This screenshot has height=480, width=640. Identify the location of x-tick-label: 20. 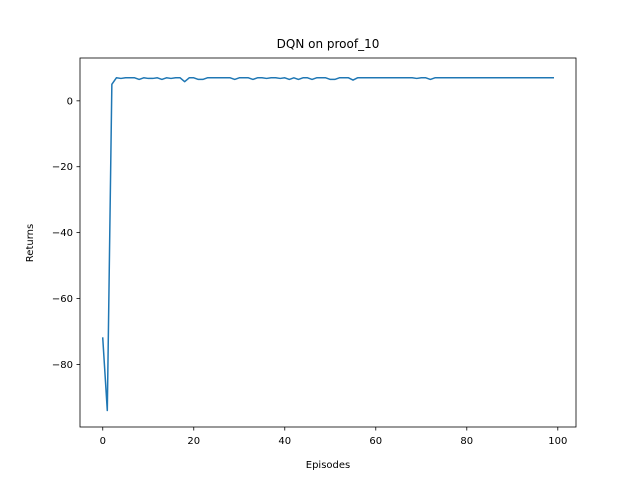
(193, 441).